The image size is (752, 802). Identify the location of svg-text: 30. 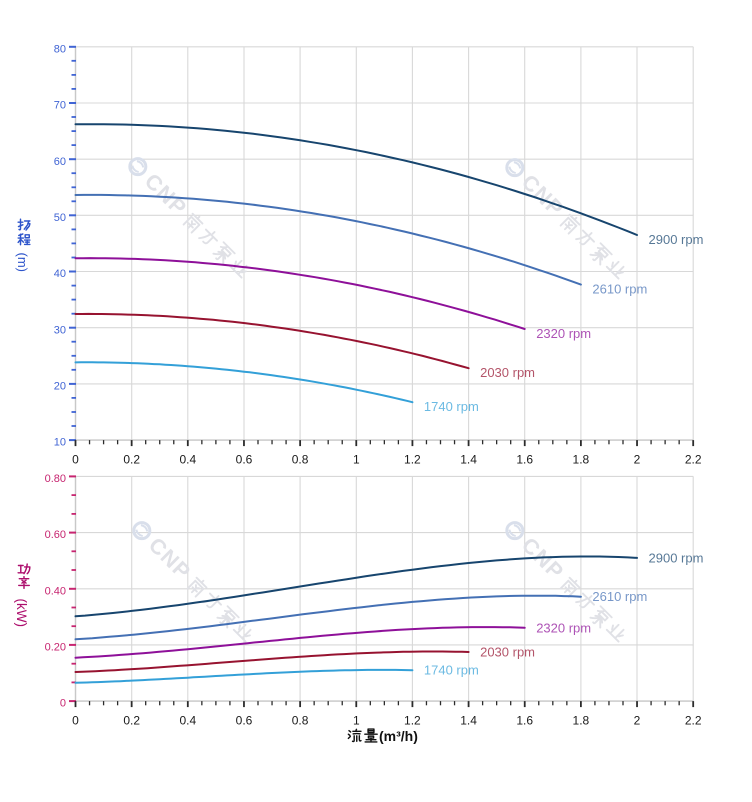
(60, 330).